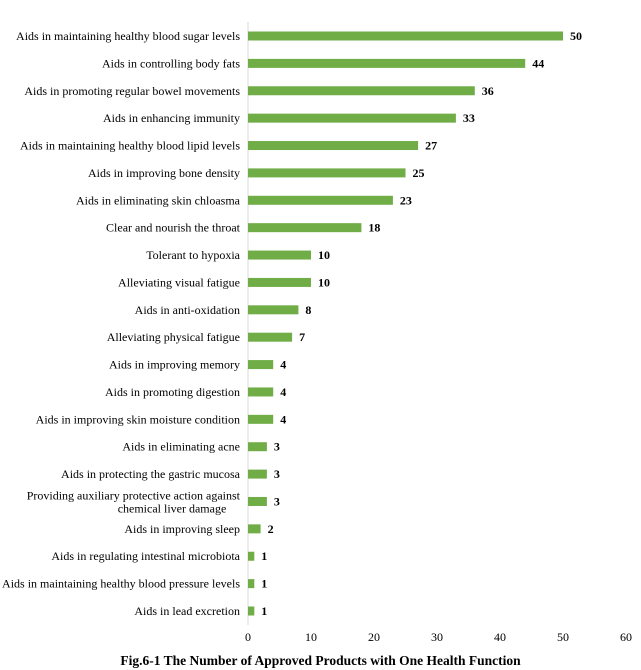 The width and height of the screenshot is (641, 670). What do you see at coordinates (576, 36) in the screenshot?
I see `data-label: 50` at bounding box center [576, 36].